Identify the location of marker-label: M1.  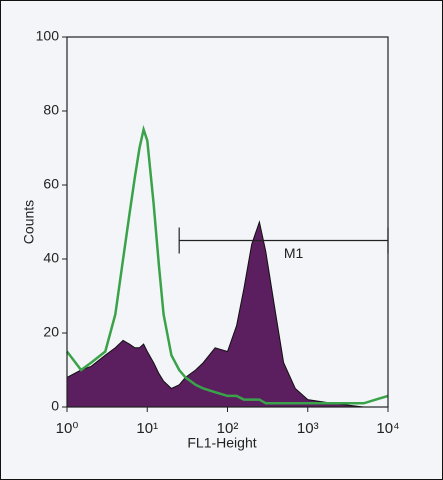
(294, 253).